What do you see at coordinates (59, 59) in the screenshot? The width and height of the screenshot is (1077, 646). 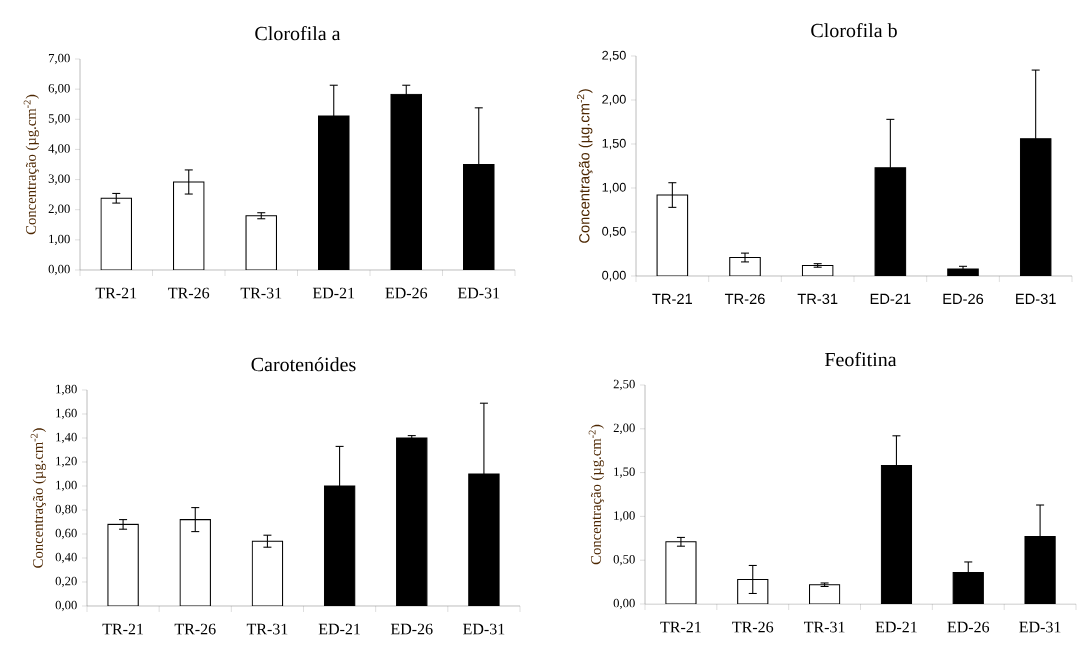 I see `y-tick-label: 7,00` at bounding box center [59, 59].